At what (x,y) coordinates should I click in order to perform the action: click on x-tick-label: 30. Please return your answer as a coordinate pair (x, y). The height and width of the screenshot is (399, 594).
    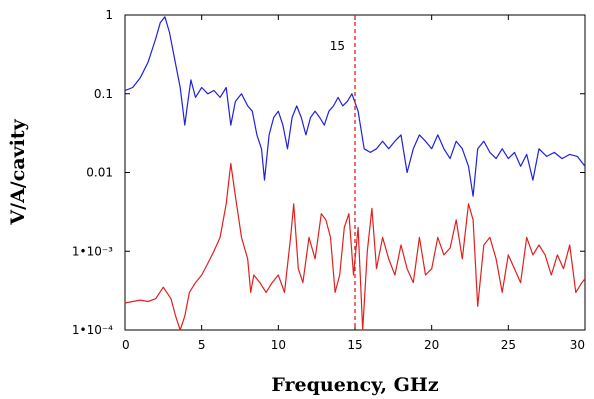
    Looking at the image, I should click on (577, 345).